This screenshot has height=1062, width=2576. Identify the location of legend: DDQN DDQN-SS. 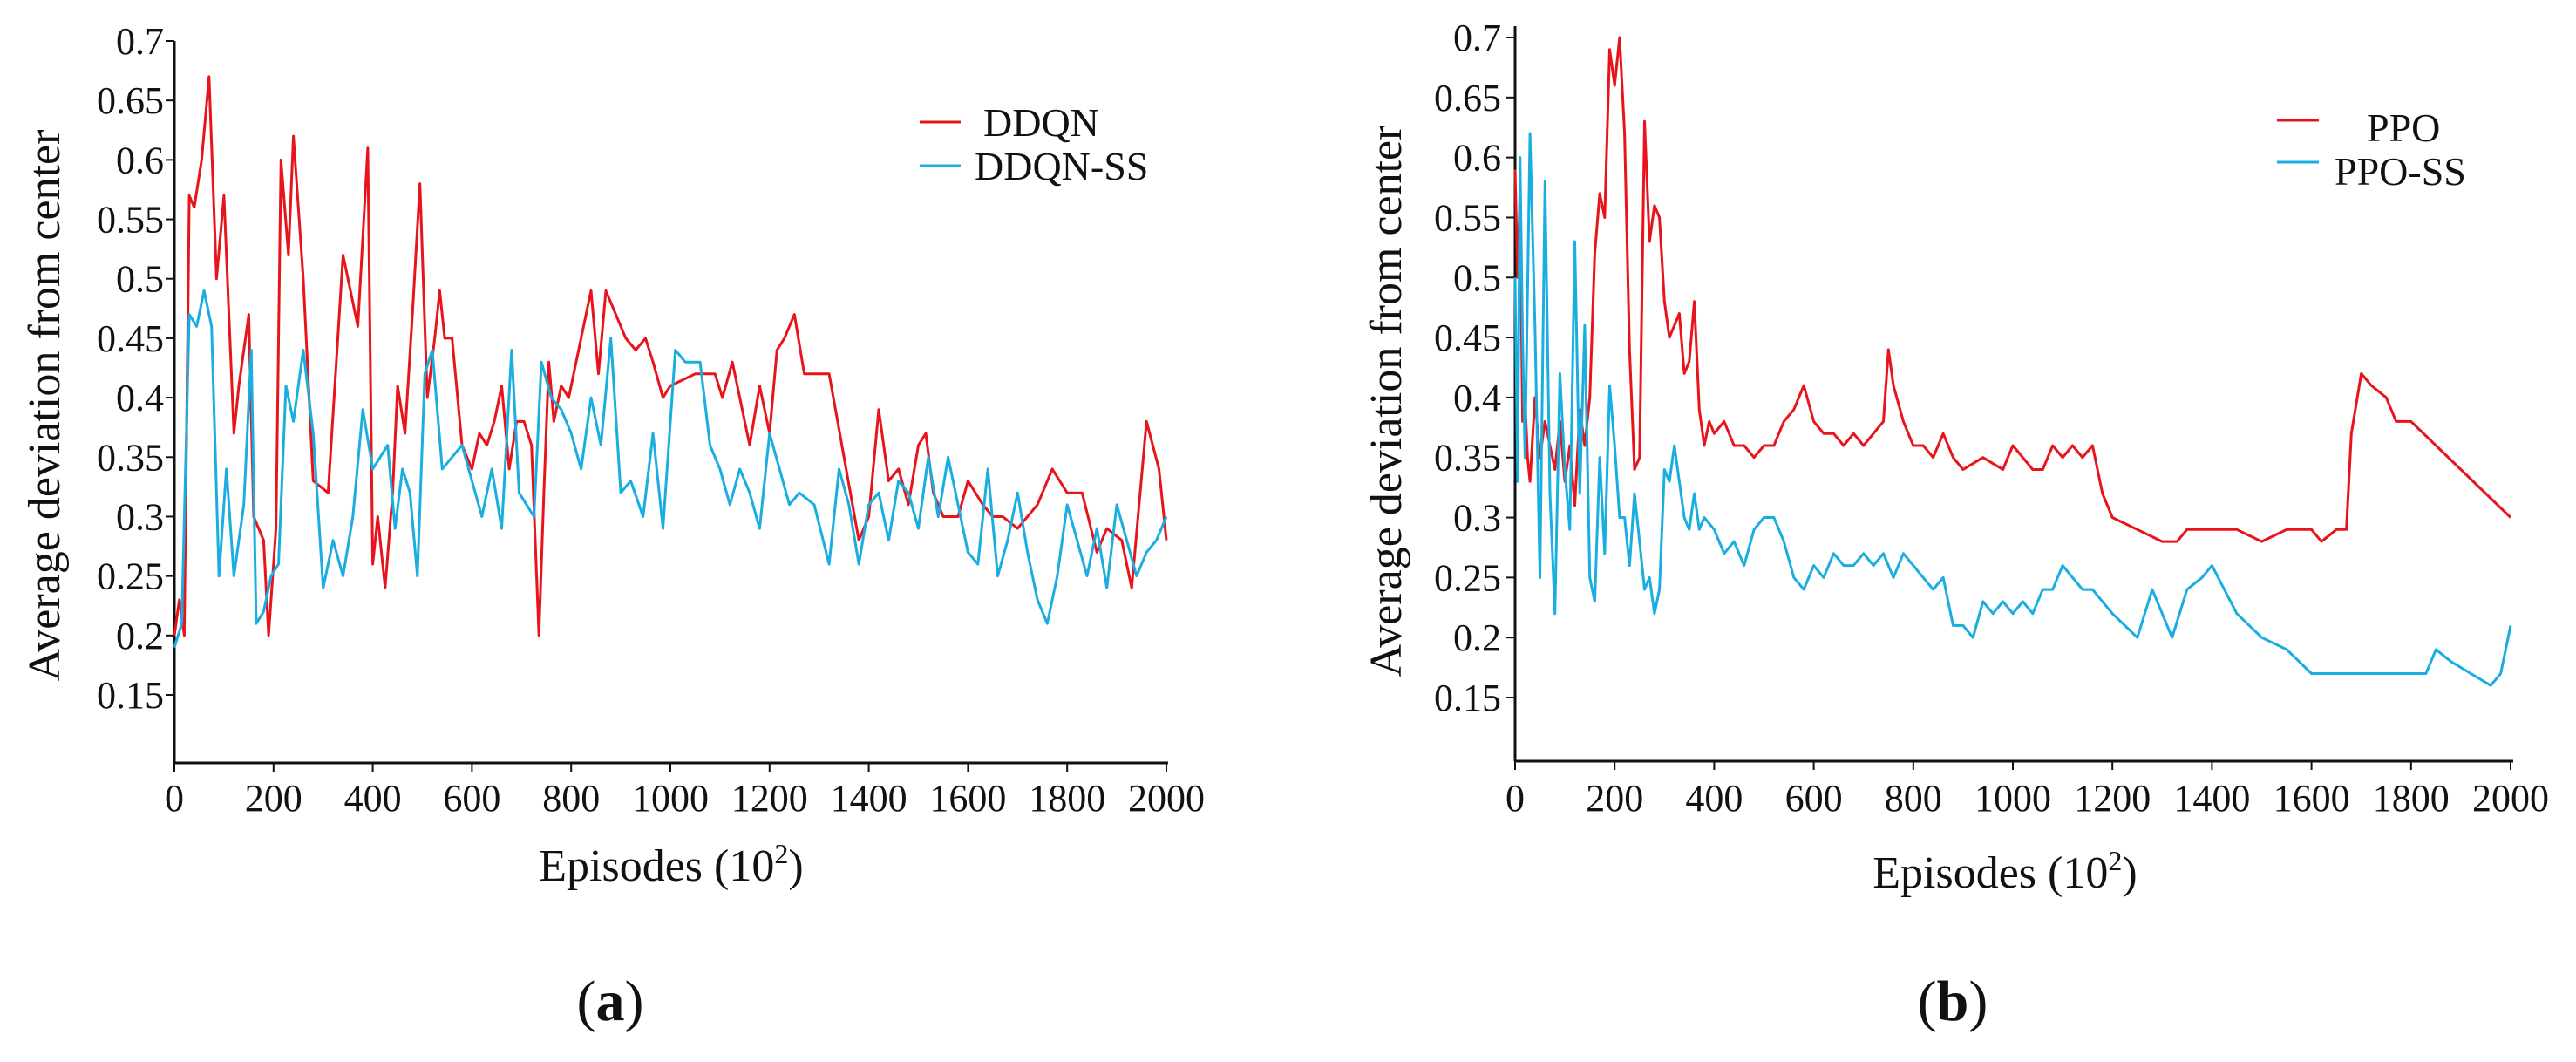
(1034, 144).